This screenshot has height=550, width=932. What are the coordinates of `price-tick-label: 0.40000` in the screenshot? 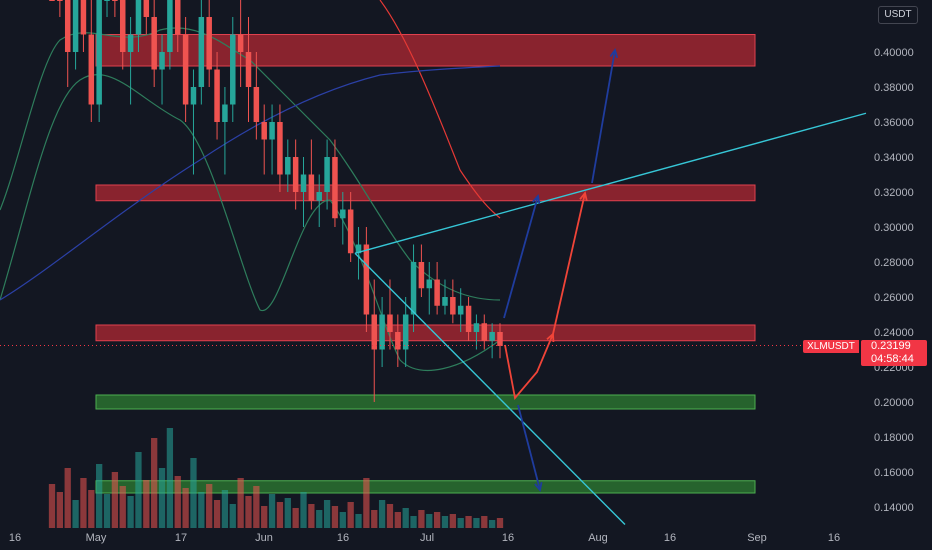 It's located at (894, 53).